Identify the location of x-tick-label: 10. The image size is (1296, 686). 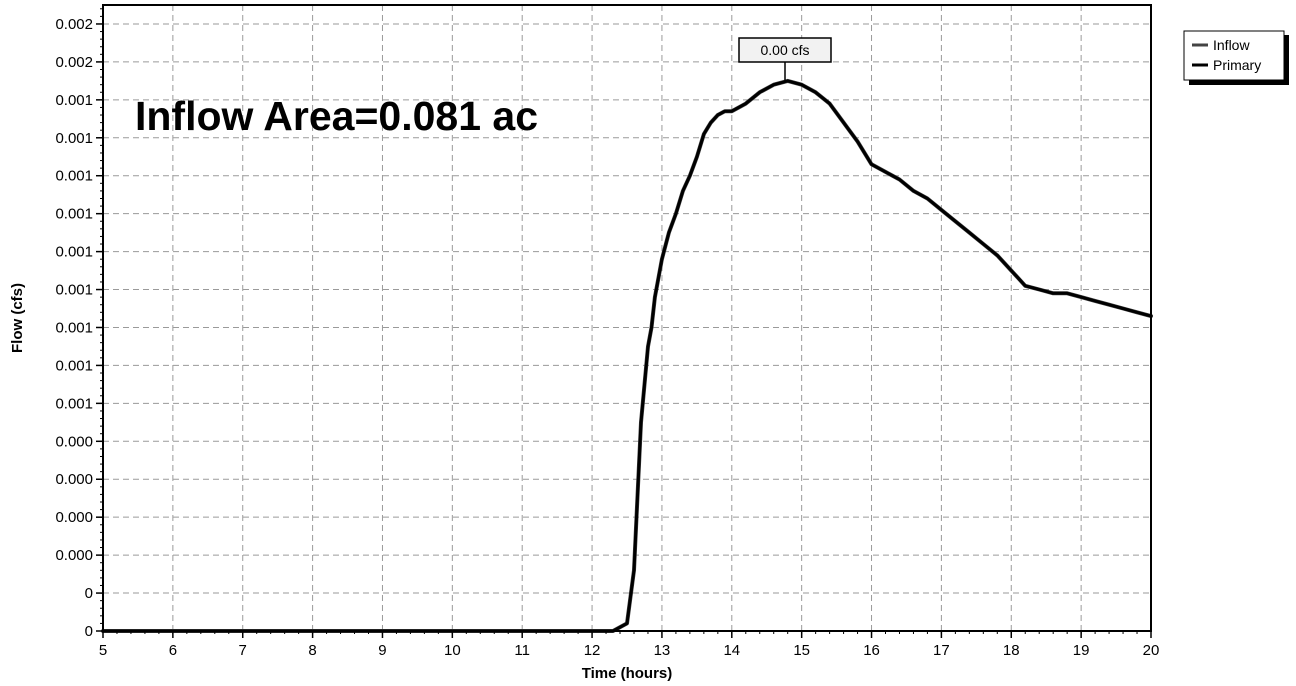
(452, 650).